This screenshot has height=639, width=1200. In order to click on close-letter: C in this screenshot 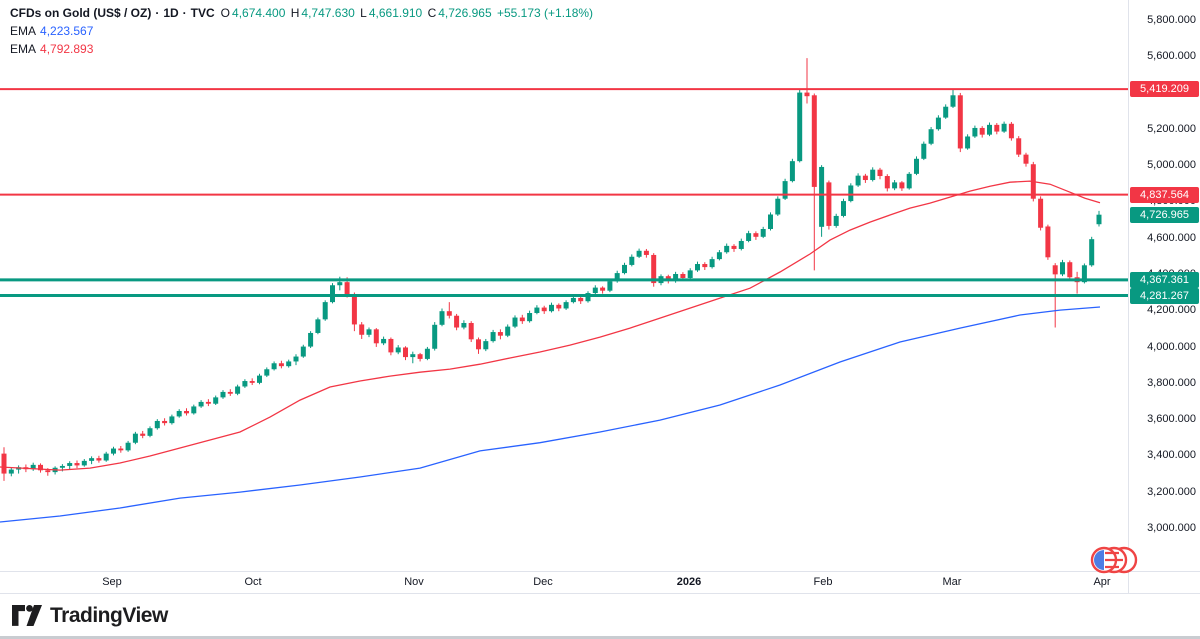, I will do `click(432, 13)`.